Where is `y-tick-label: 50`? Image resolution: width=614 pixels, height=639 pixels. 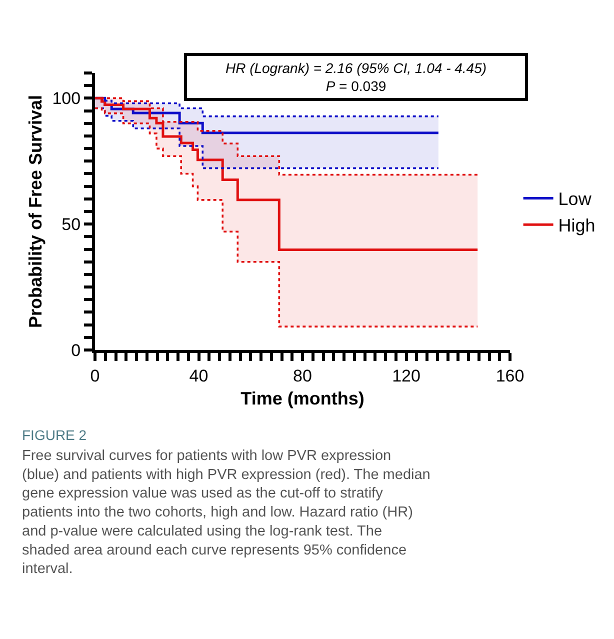 y-tick-label: 50 is located at coordinates (71, 224).